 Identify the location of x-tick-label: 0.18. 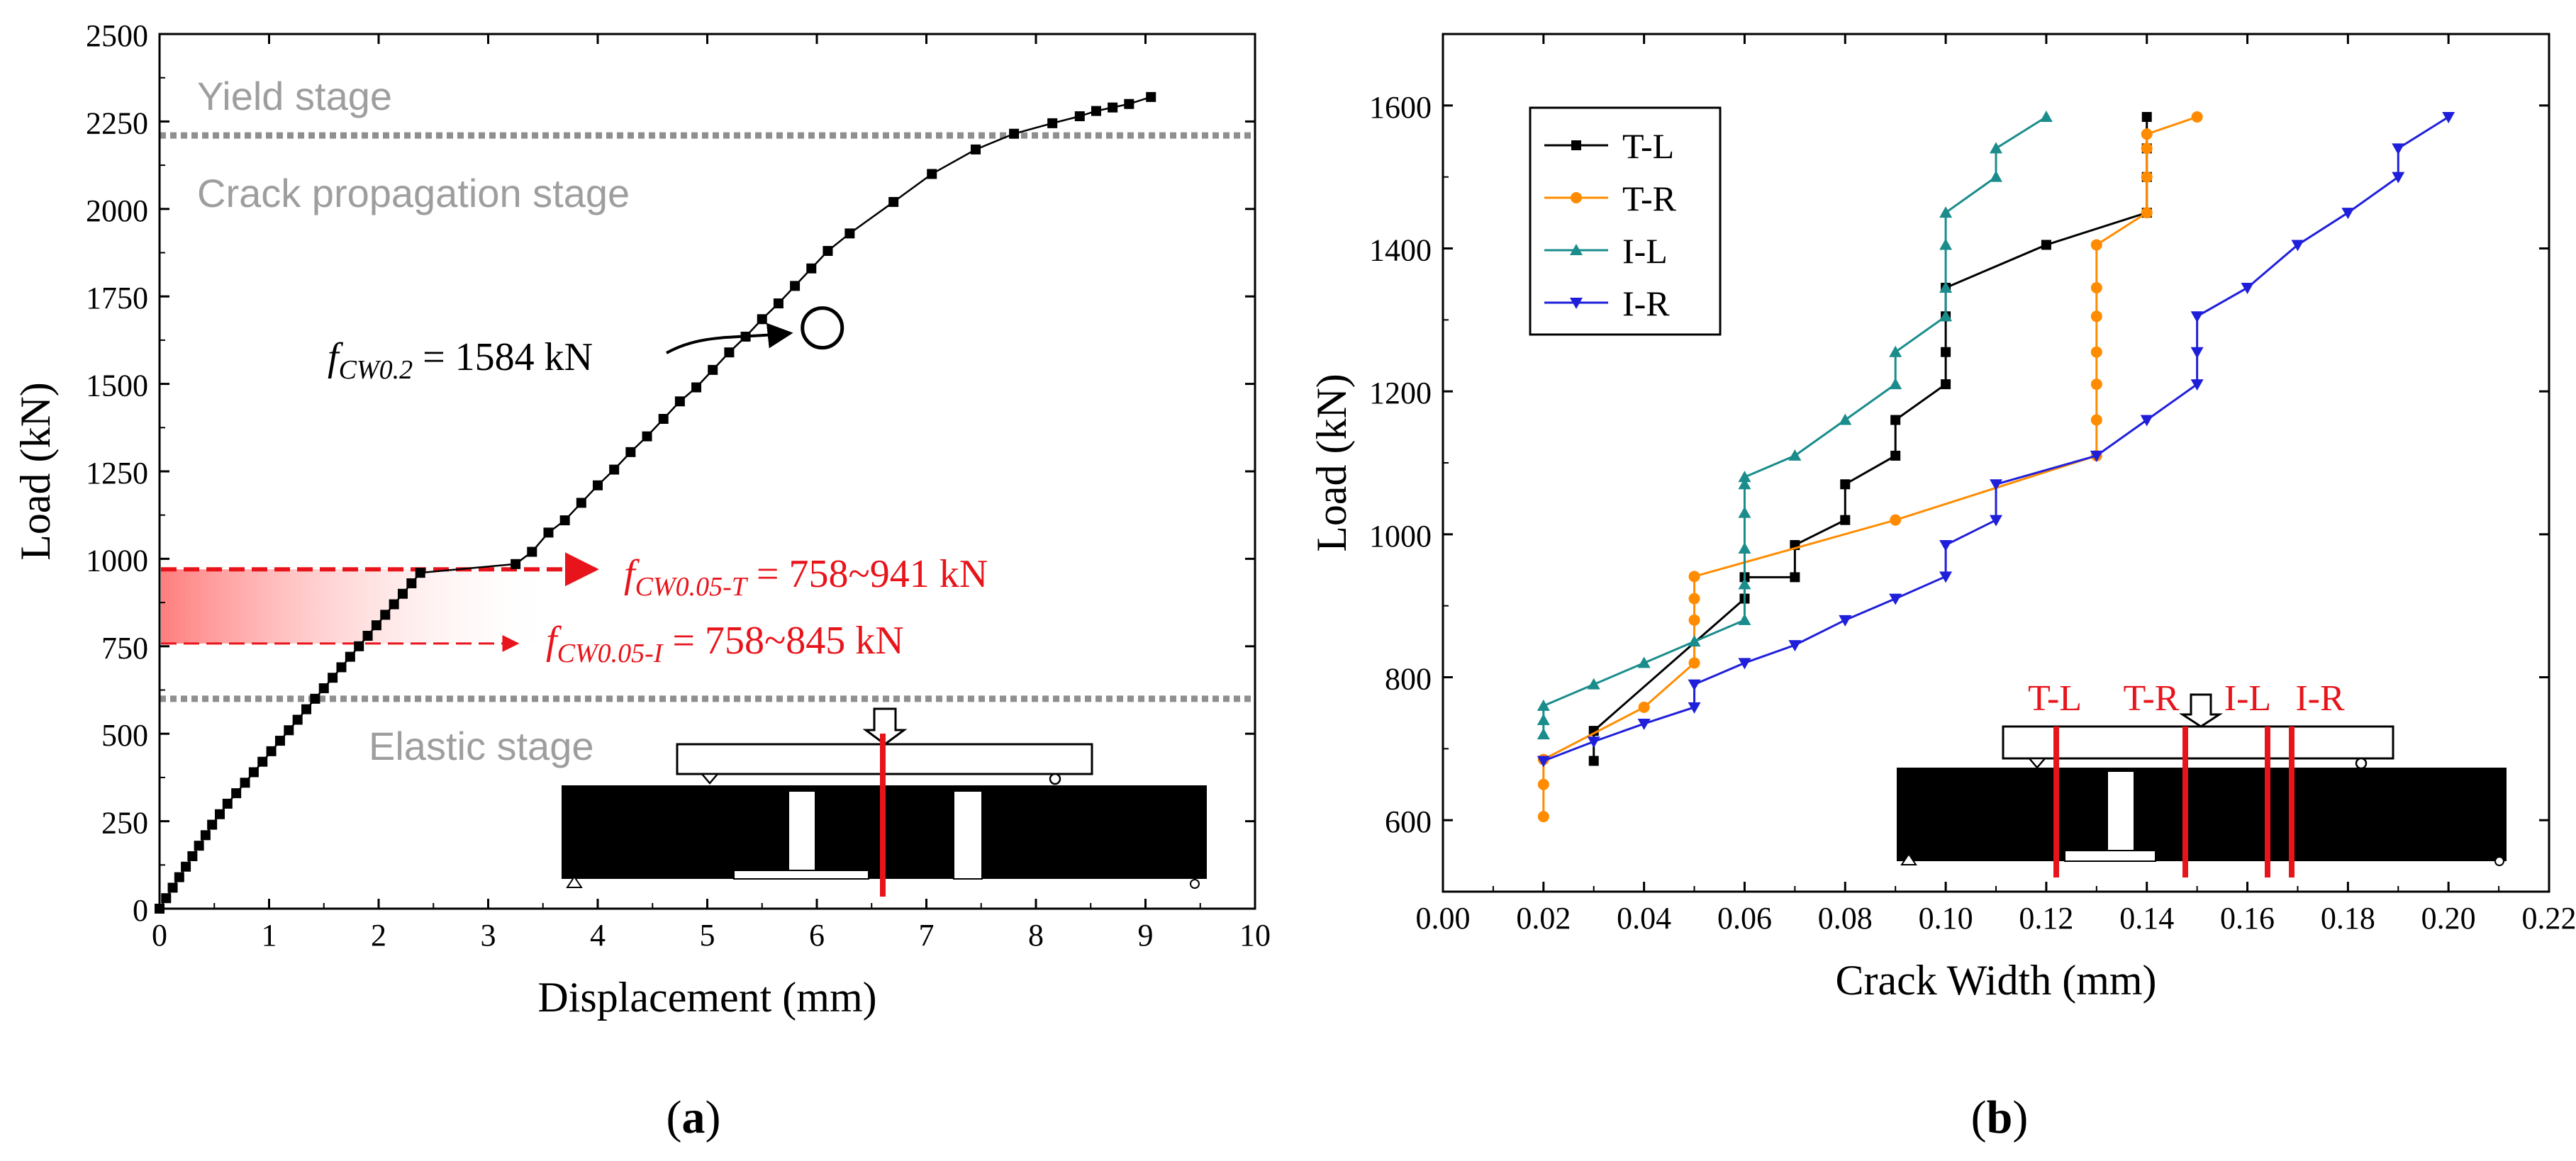
(2348, 919).